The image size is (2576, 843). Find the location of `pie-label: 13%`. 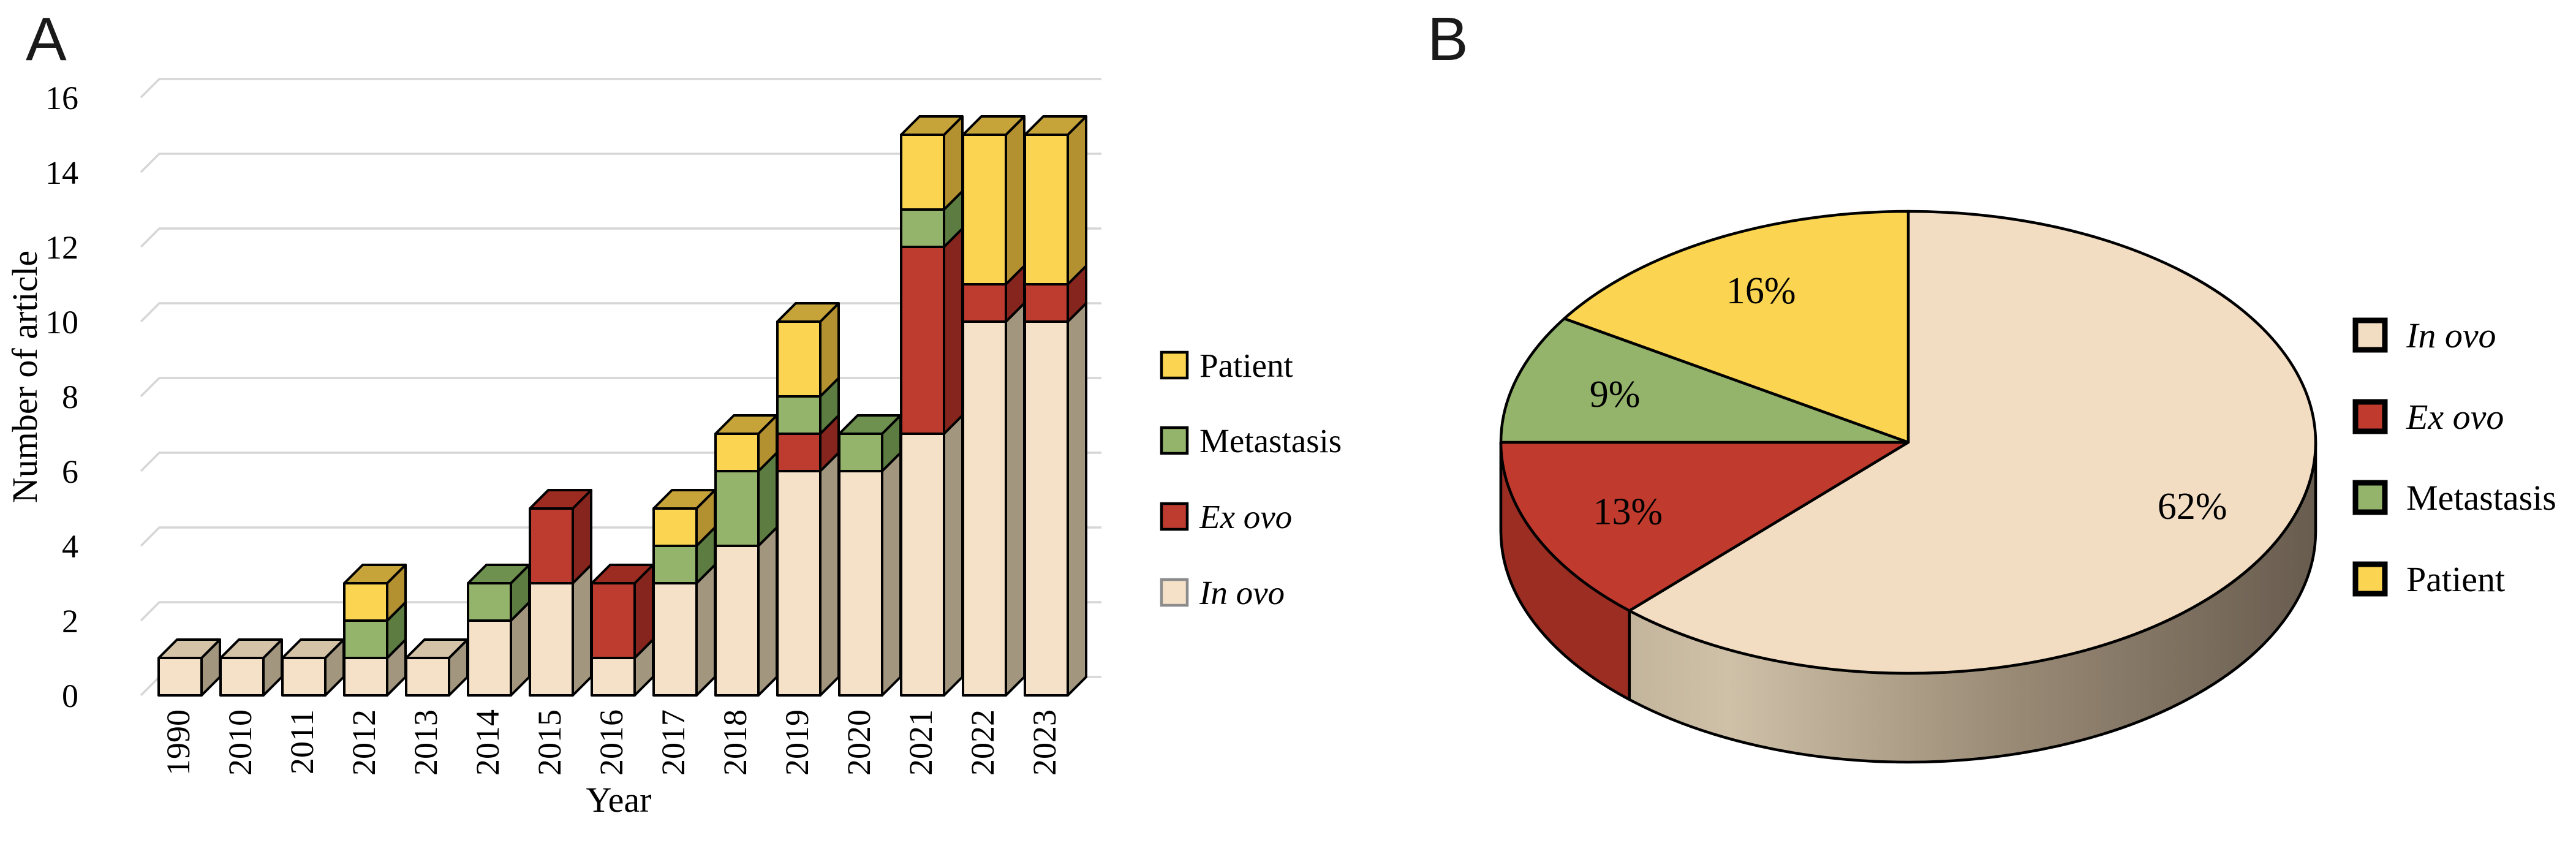

pie-label: 13% is located at coordinates (1628, 512).